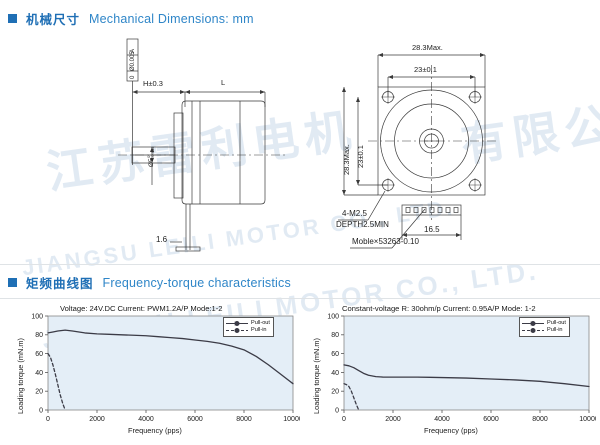  What do you see at coordinates (346, 159) in the screenshot?
I see `dim-outer-vertical: 28.3Max.` at bounding box center [346, 159].